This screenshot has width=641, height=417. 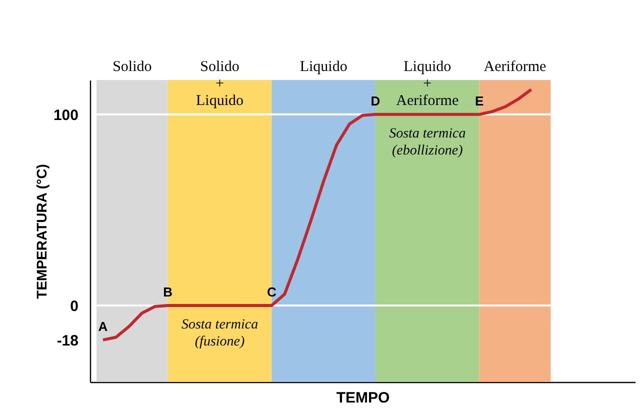 I want to click on data-label: A, so click(x=103, y=326).